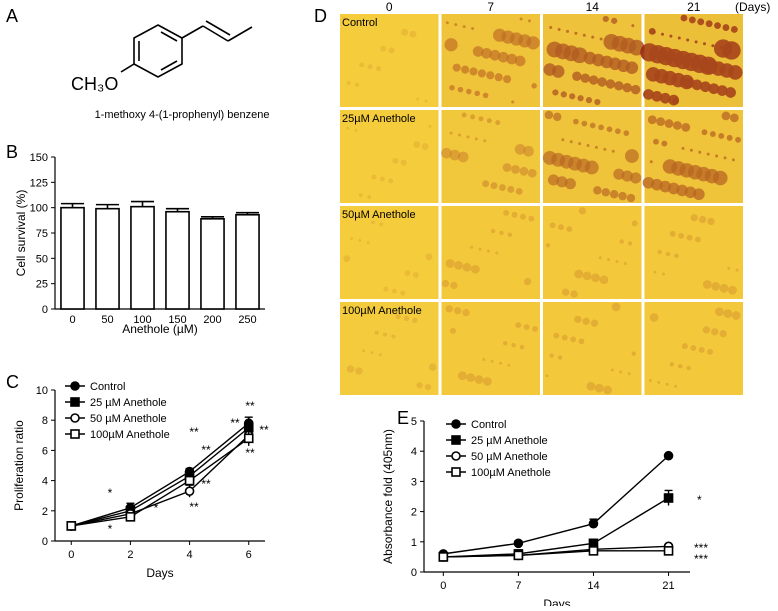 The height and width of the screenshot is (611, 778). What do you see at coordinates (142, 320) in the screenshot?
I see `x-tick-label: 100` at bounding box center [142, 320].